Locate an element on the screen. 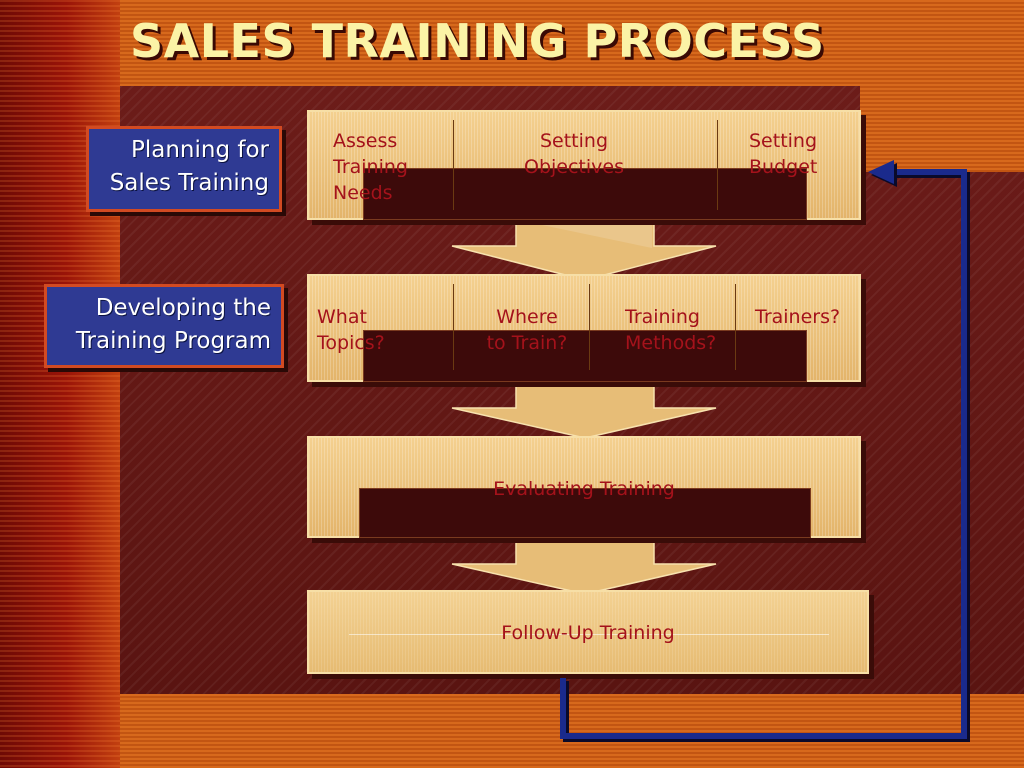 The width and height of the screenshot is (1024, 768). objectives-line-1: Setting is located at coordinates (574, 141).